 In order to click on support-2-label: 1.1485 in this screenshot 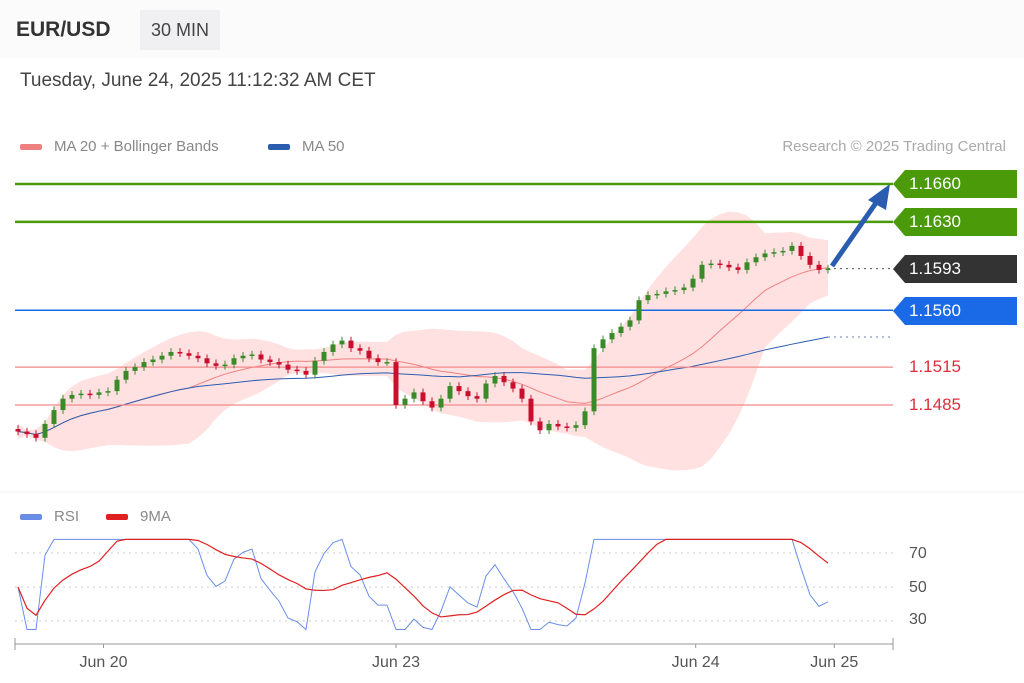, I will do `click(935, 404)`.